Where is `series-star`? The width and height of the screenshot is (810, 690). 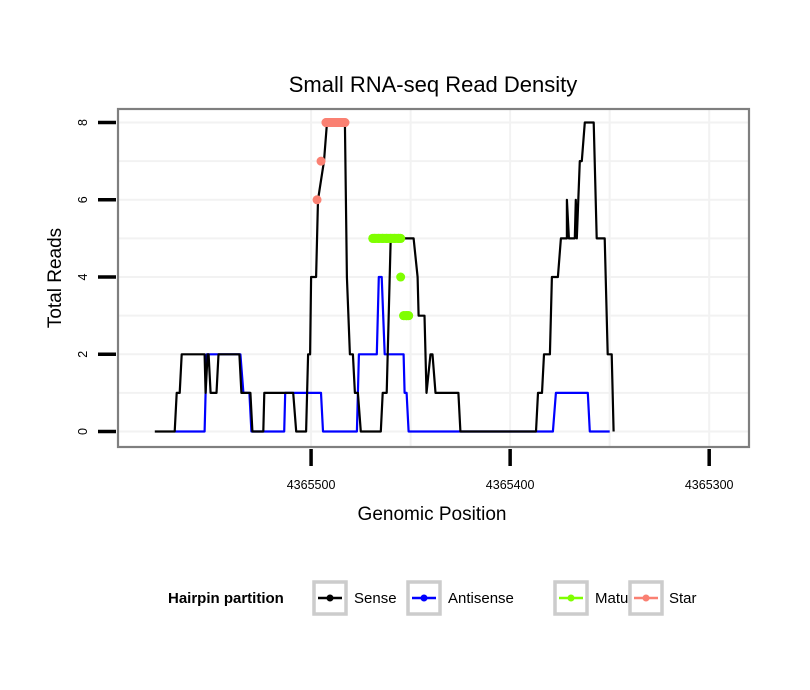
series-star is located at coordinates (331, 161).